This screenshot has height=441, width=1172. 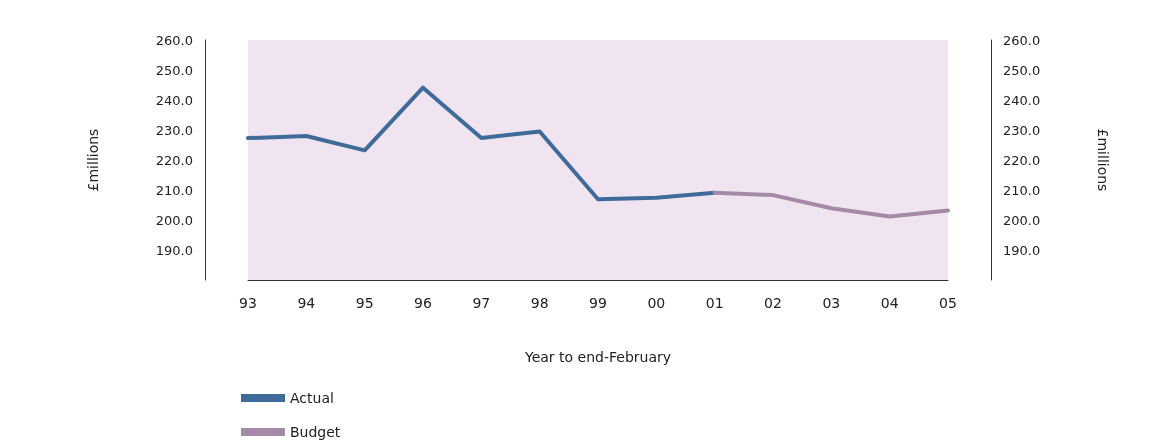 I want to click on x-axis-title: Year to end-February, so click(x=597, y=357).